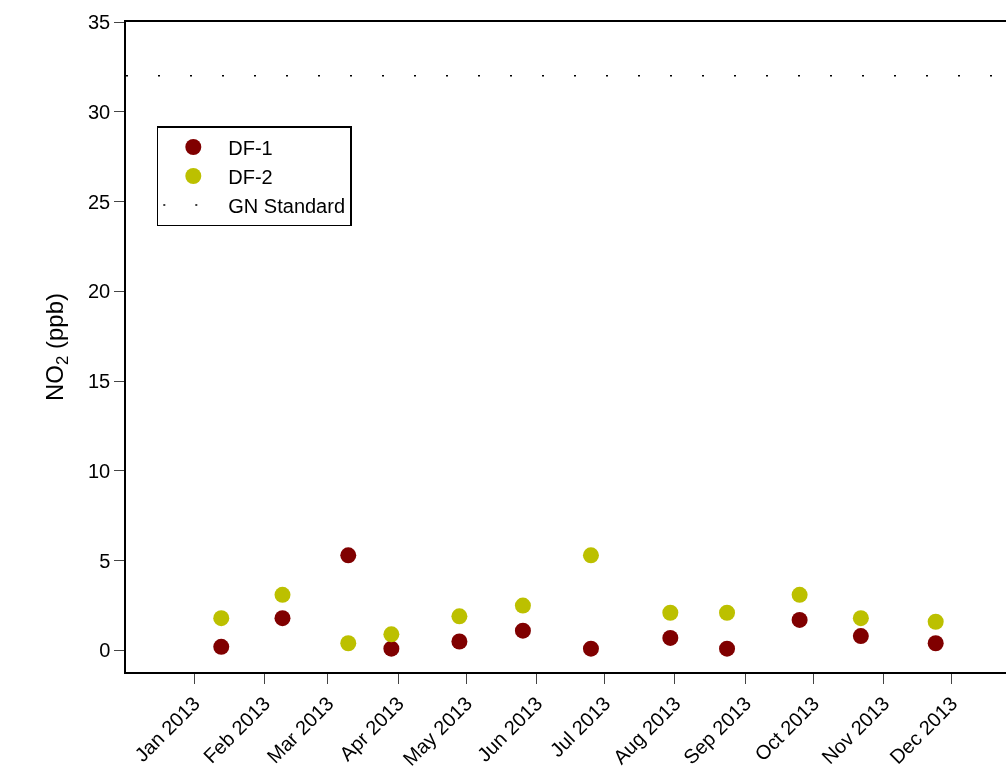 The width and height of the screenshot is (1008, 783). I want to click on legend-label: GN Standard, so click(287, 205).